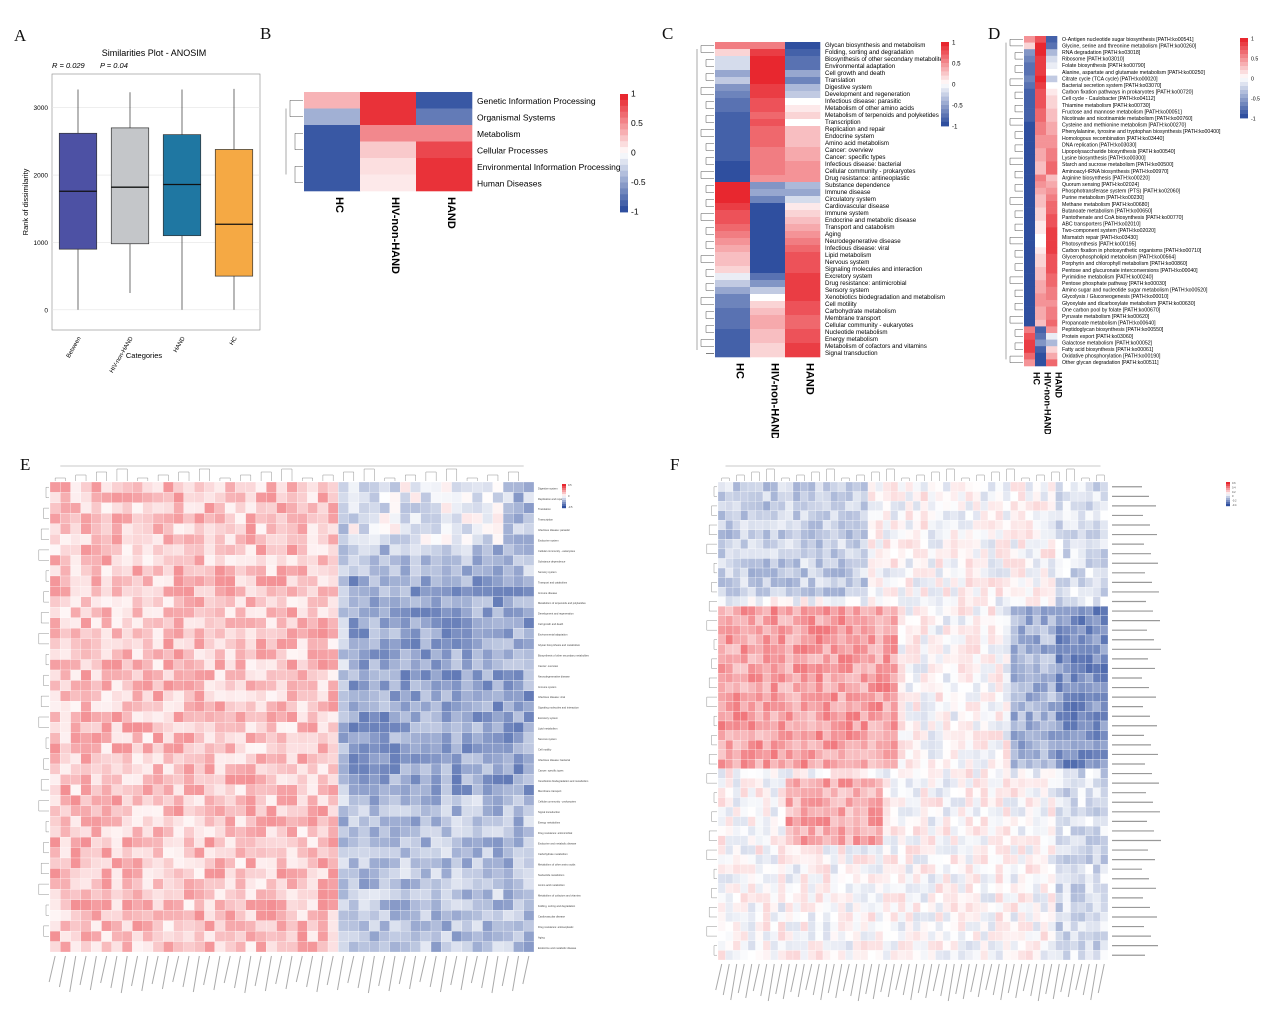  I want to click on heatmap-cells, so click(913, 721).